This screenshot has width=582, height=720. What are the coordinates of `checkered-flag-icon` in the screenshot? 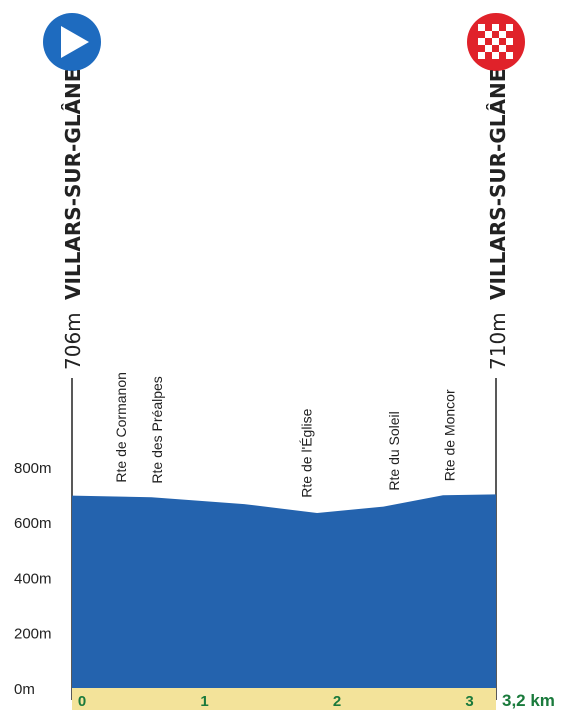 It's located at (495, 41).